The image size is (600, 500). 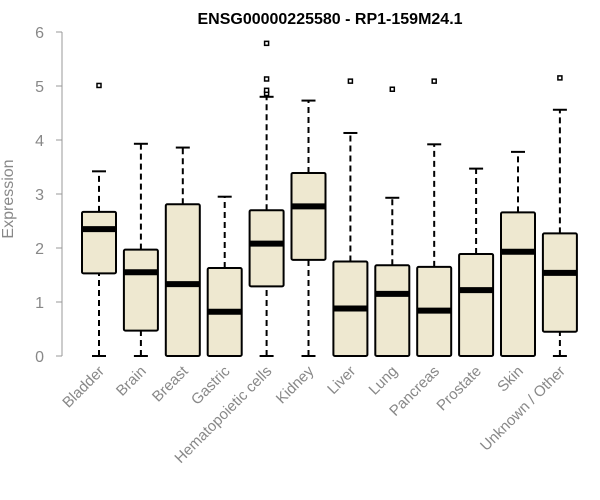 What do you see at coordinates (384, 381) in the screenshot?
I see `x-label-7: Lung` at bounding box center [384, 381].